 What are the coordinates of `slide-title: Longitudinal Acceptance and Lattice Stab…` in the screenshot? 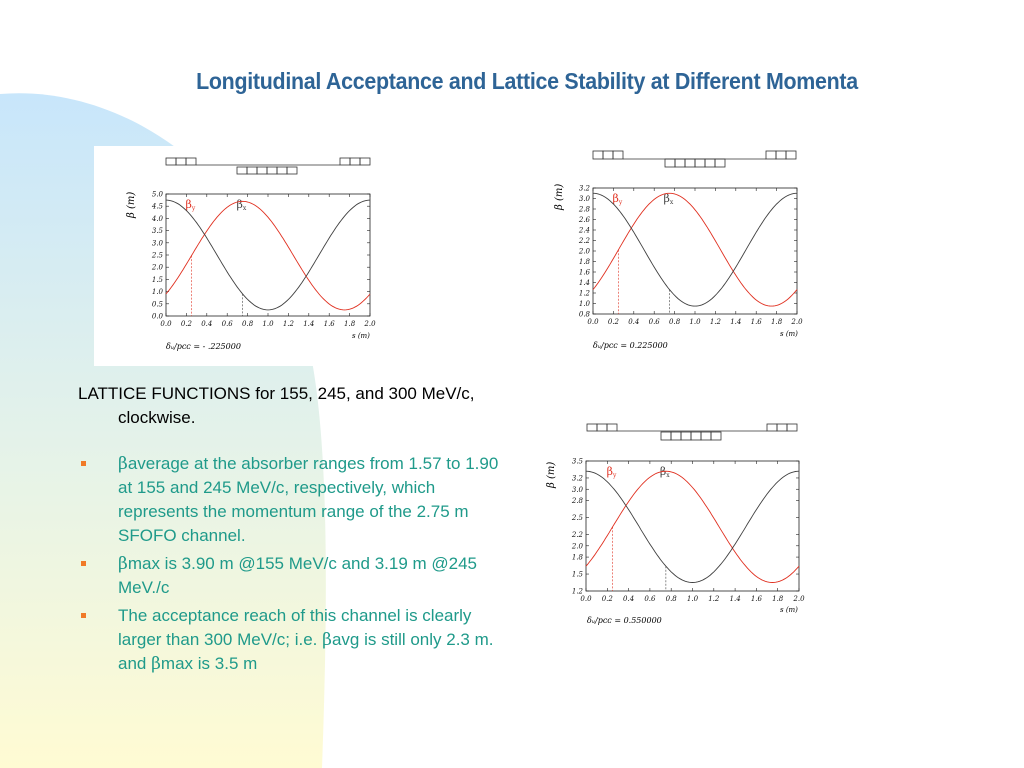 It's located at (527, 81).